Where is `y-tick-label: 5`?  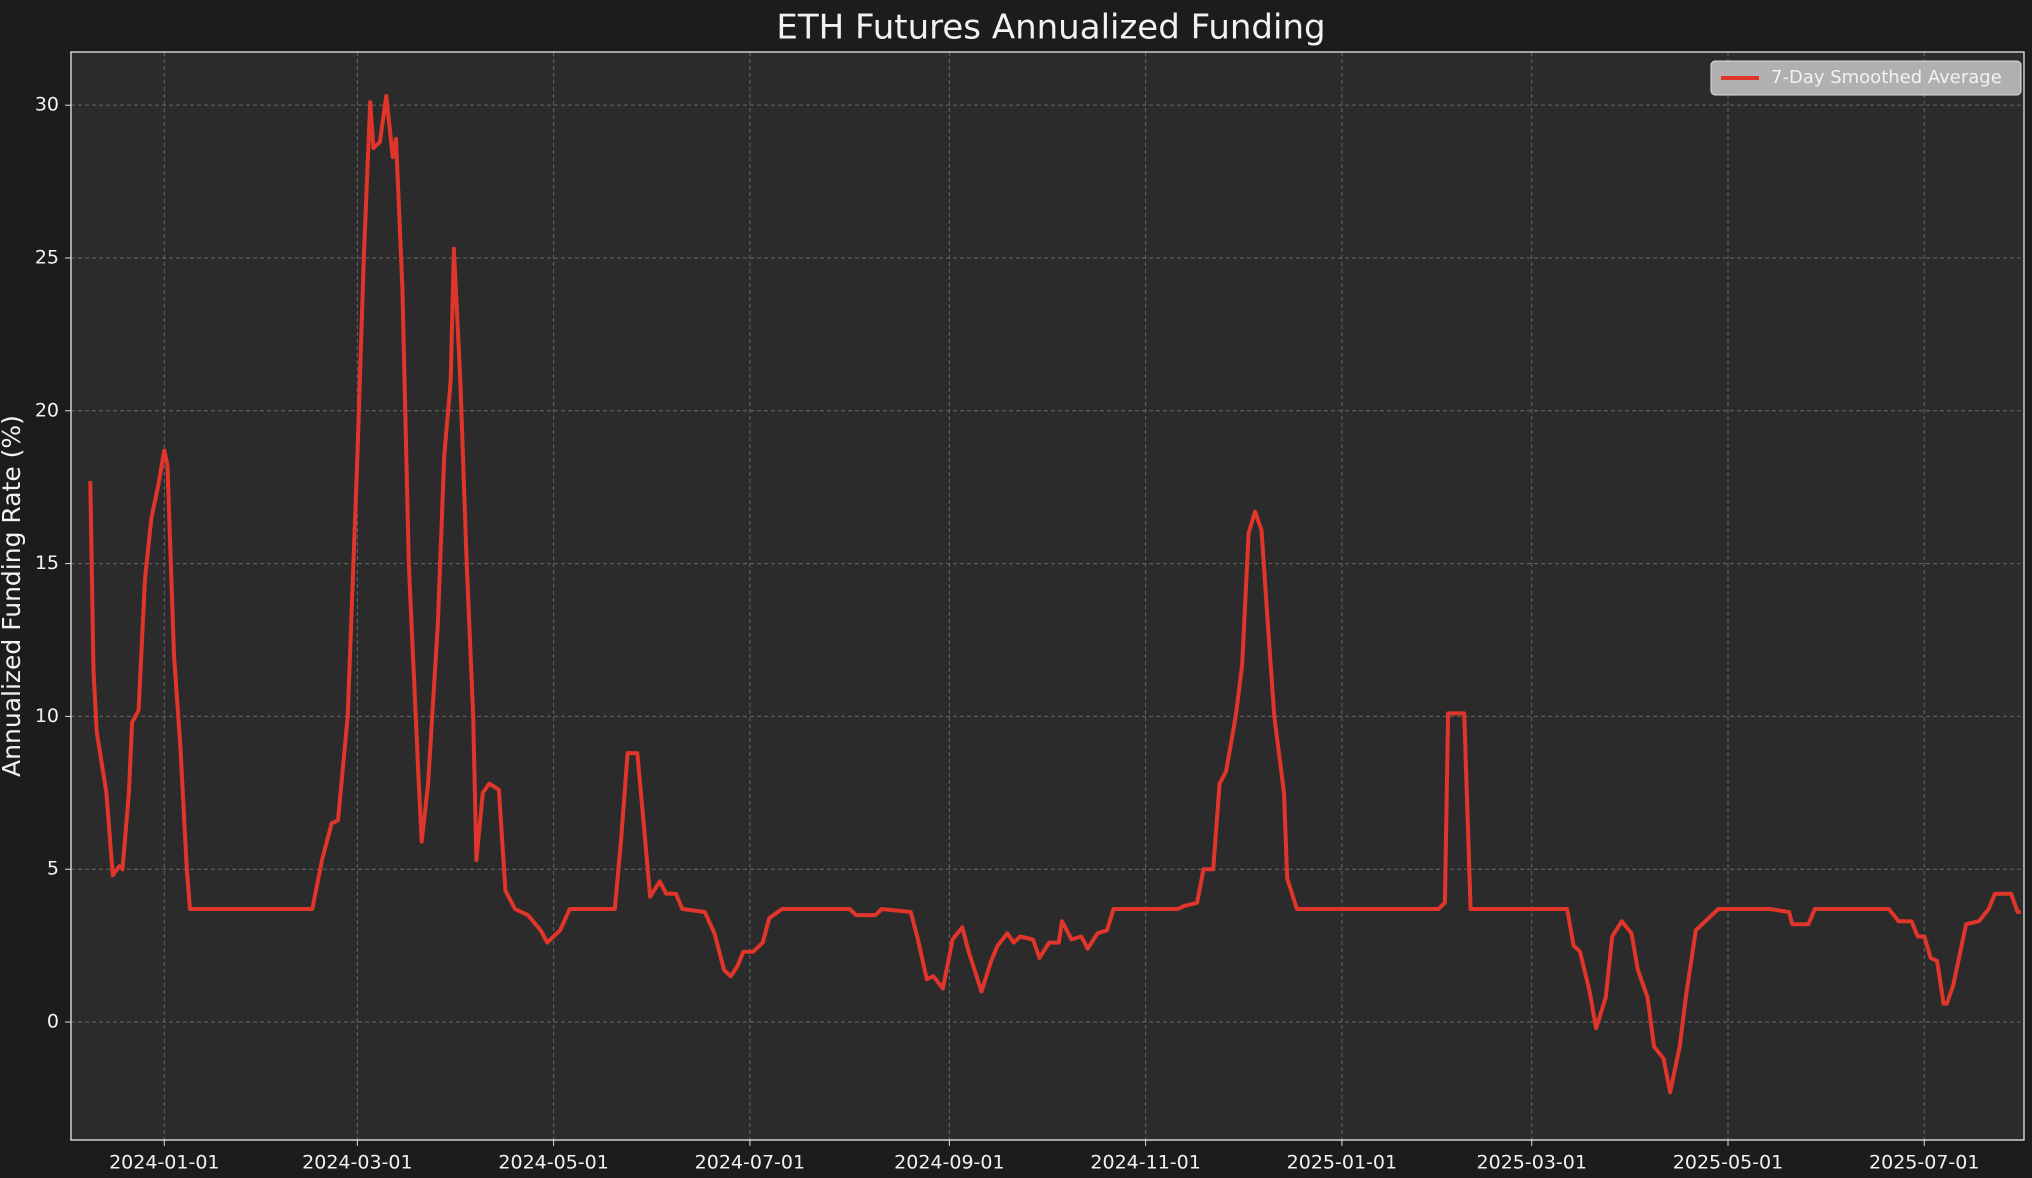 y-tick-label: 5 is located at coordinates (53, 869).